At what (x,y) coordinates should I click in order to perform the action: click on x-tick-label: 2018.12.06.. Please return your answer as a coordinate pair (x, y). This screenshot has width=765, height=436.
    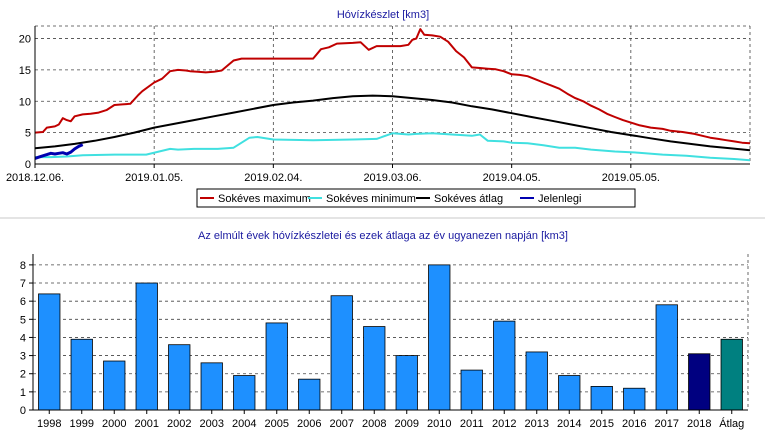
    Looking at the image, I should click on (35, 178).